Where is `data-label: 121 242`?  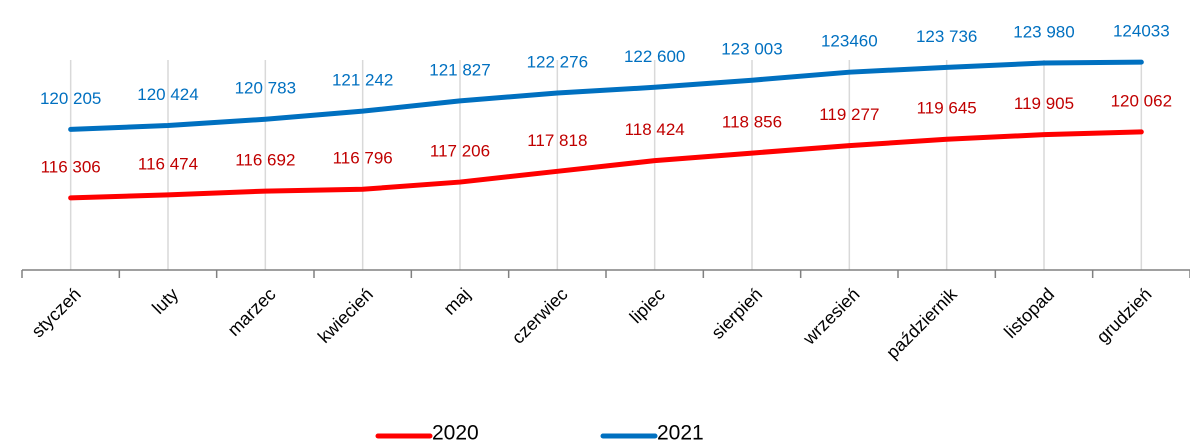
data-label: 121 242 is located at coordinates (362, 80).